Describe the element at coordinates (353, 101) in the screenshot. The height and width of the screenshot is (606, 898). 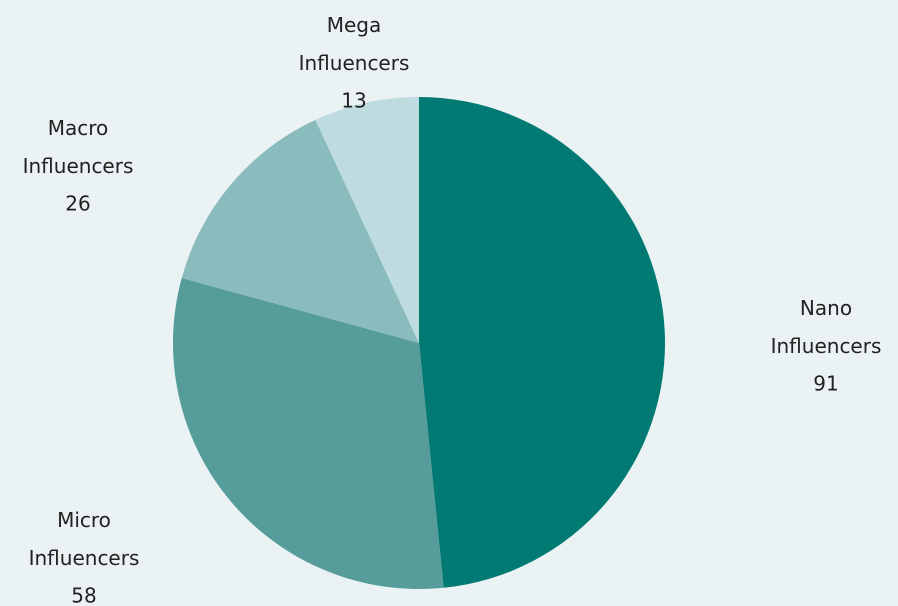
I see `value-label: 13` at that location.